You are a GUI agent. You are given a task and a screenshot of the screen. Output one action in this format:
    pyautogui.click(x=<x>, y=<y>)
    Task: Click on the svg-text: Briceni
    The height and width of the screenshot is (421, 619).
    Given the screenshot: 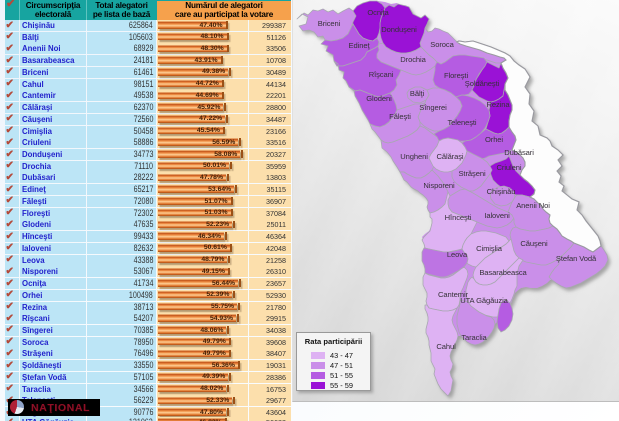 What is the action you would take?
    pyautogui.click(x=329, y=23)
    